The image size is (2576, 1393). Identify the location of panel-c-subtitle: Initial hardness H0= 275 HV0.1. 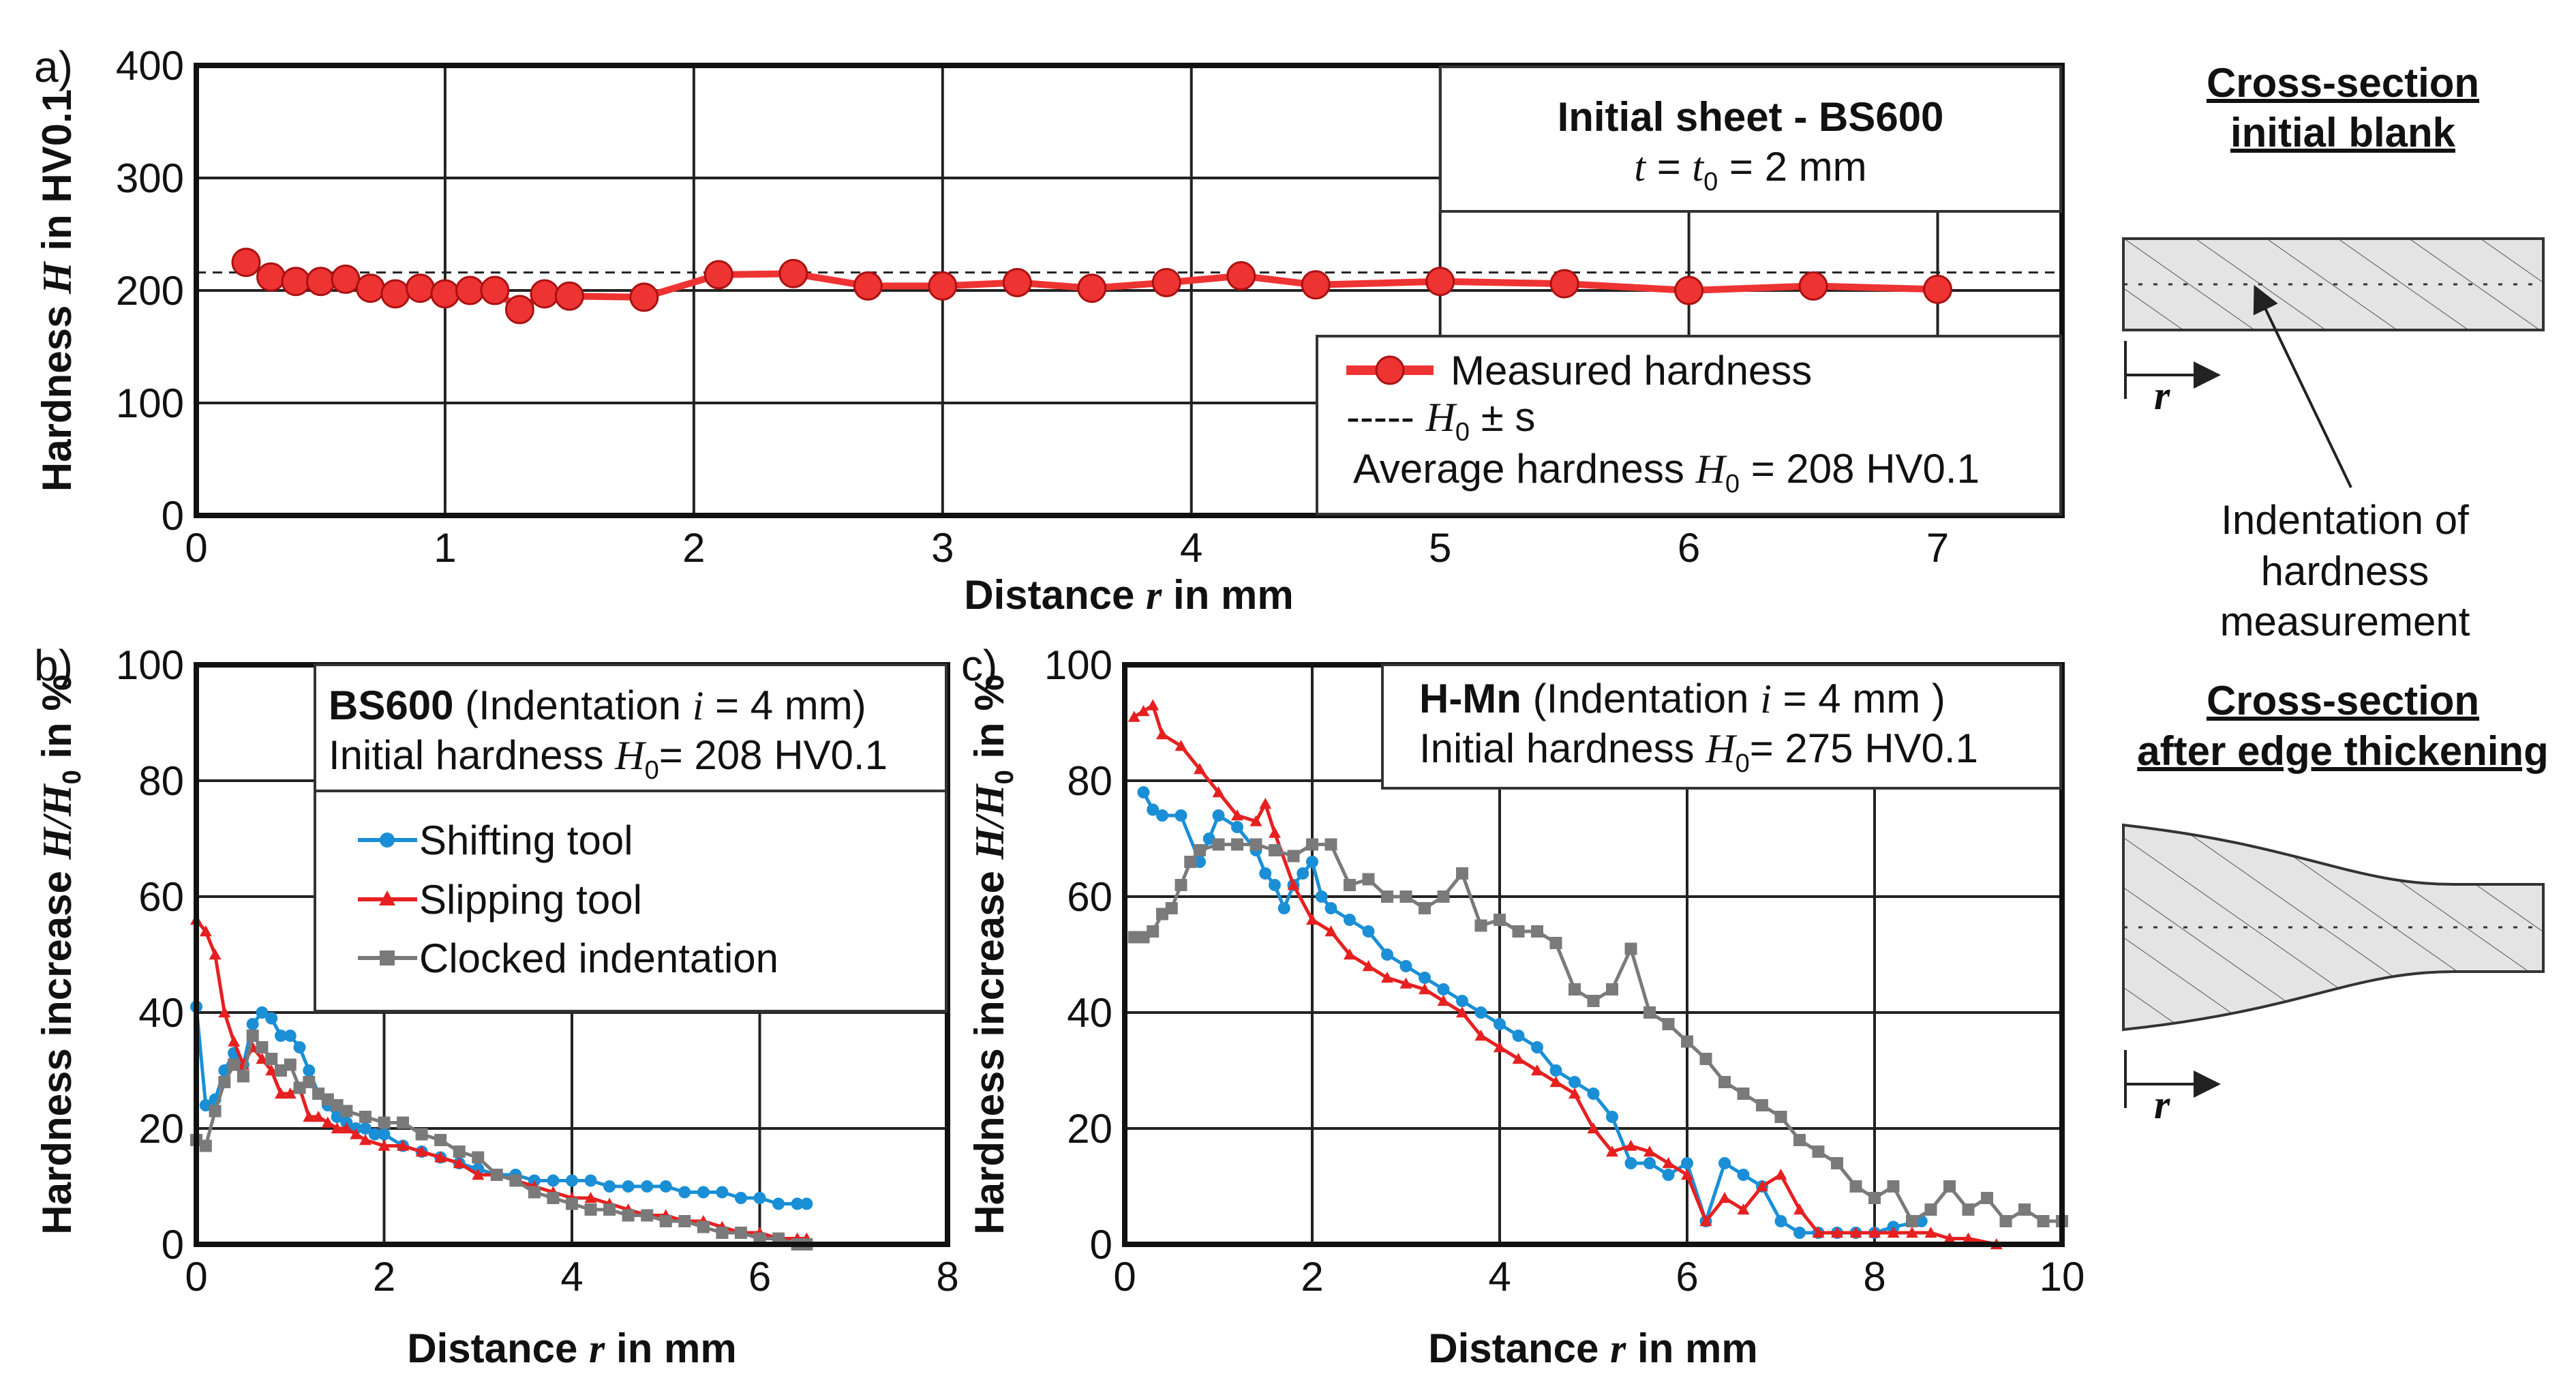
(1698, 752).